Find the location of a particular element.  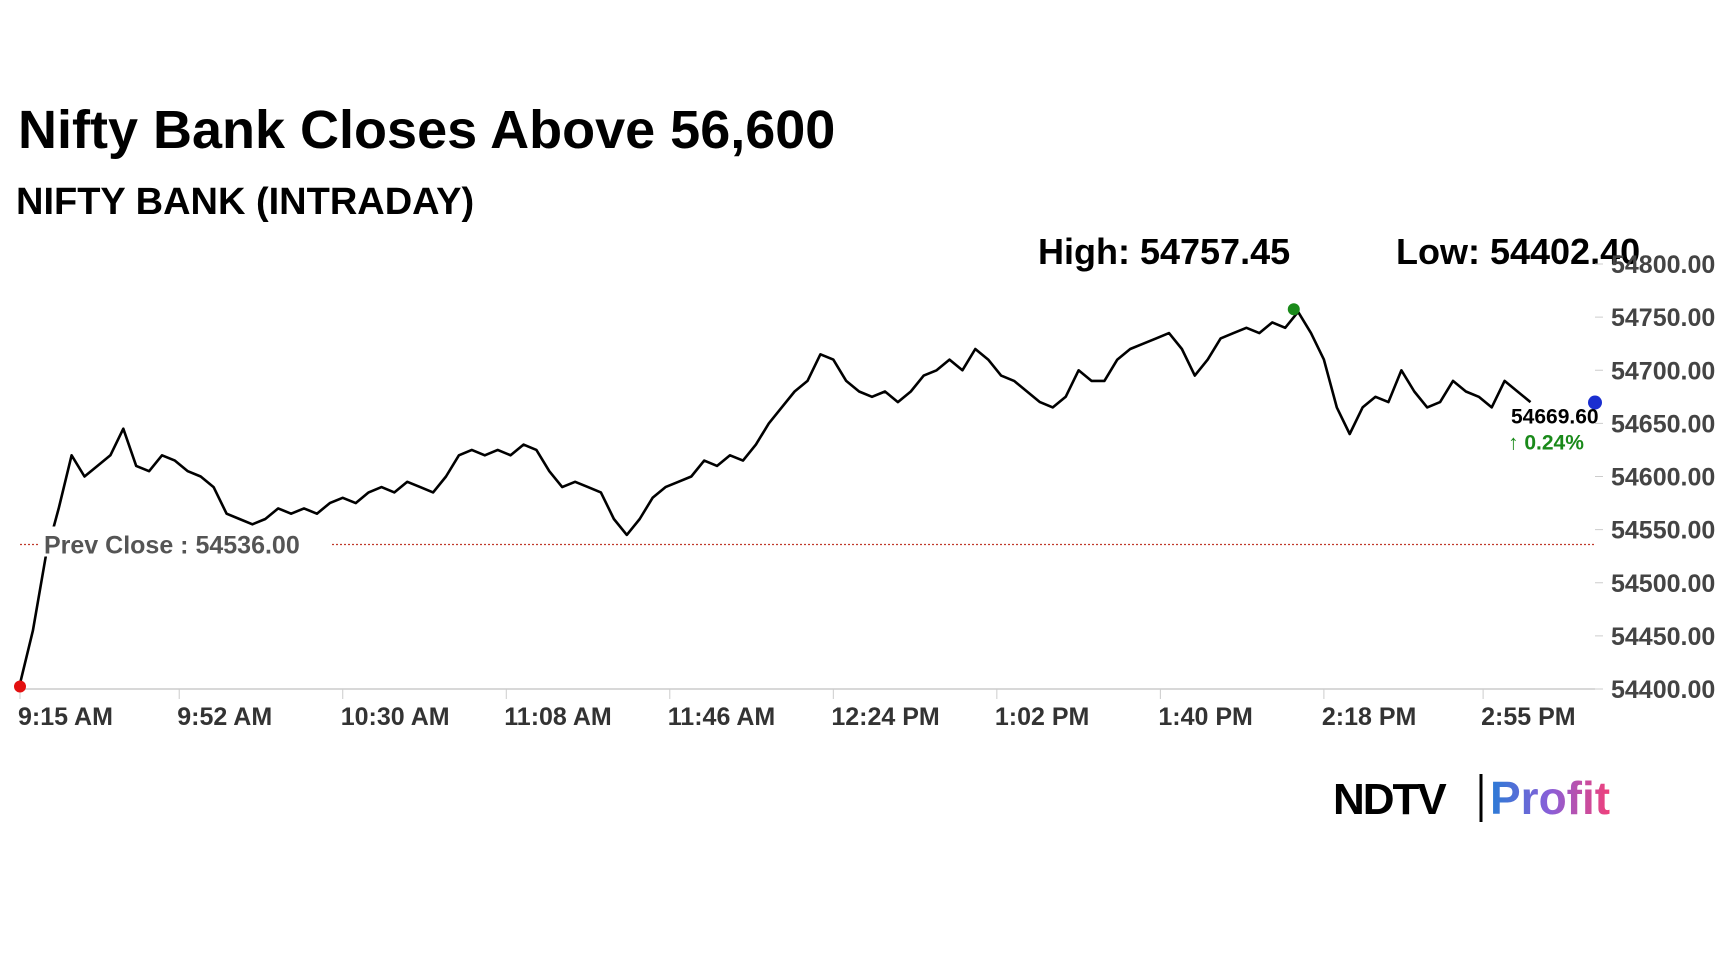

low-label: Low: 54402.40 is located at coordinates (1518, 251).